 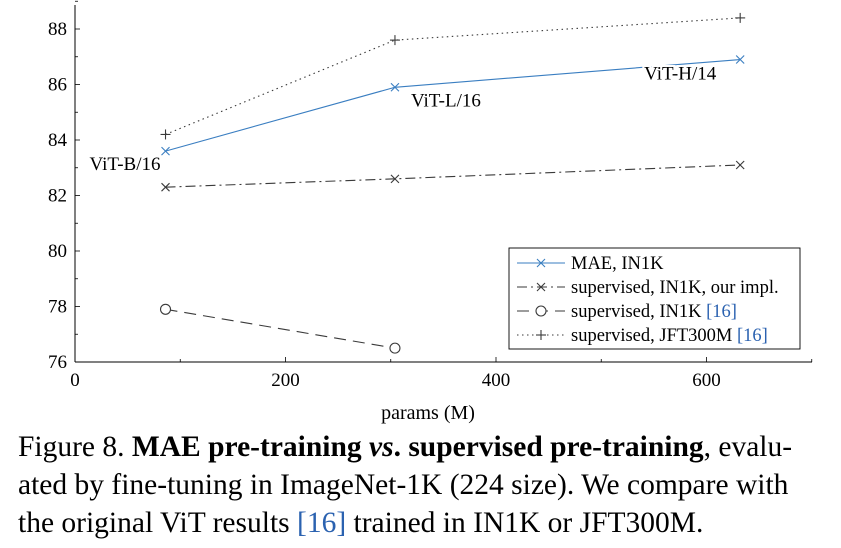 What do you see at coordinates (57, 362) in the screenshot?
I see `y-tick-label: 76` at bounding box center [57, 362].